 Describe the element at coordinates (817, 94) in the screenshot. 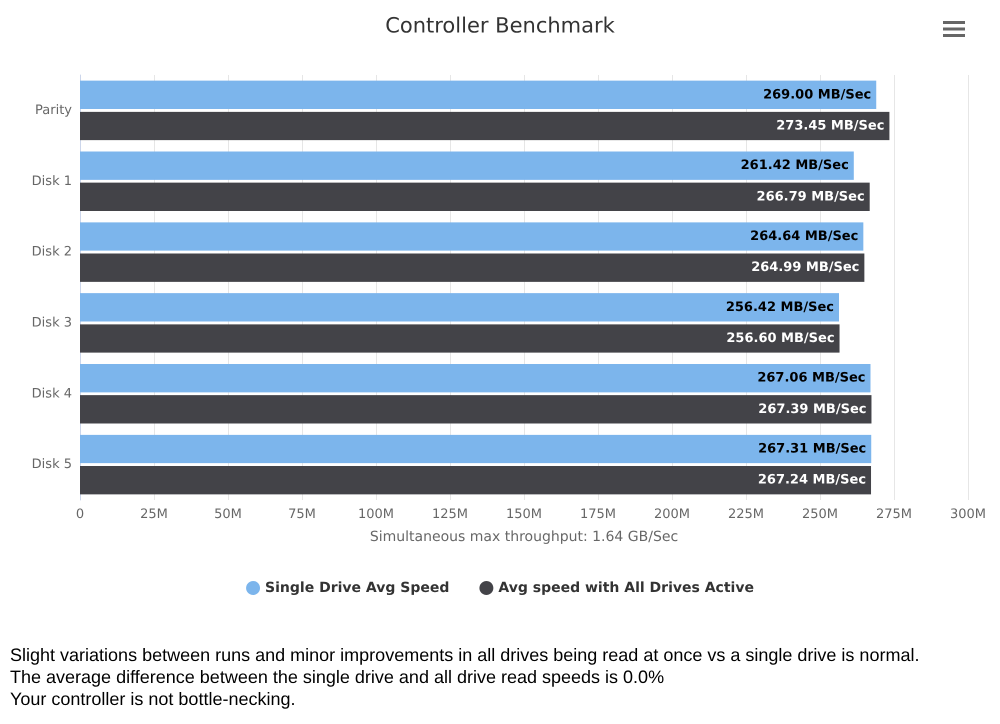

I see `data-label: 269.00 MB/Sec` at that location.